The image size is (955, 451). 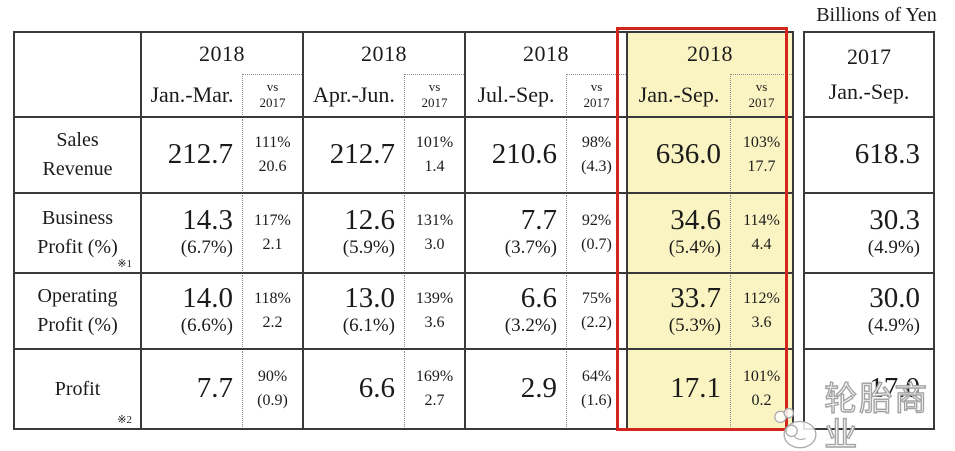 I want to click on vs-change: (2.2), so click(x=596, y=322).